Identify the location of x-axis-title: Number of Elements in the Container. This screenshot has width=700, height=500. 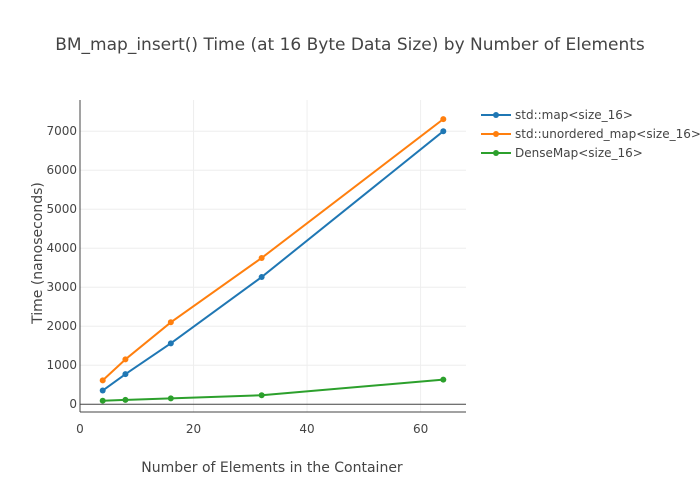
(272, 468).